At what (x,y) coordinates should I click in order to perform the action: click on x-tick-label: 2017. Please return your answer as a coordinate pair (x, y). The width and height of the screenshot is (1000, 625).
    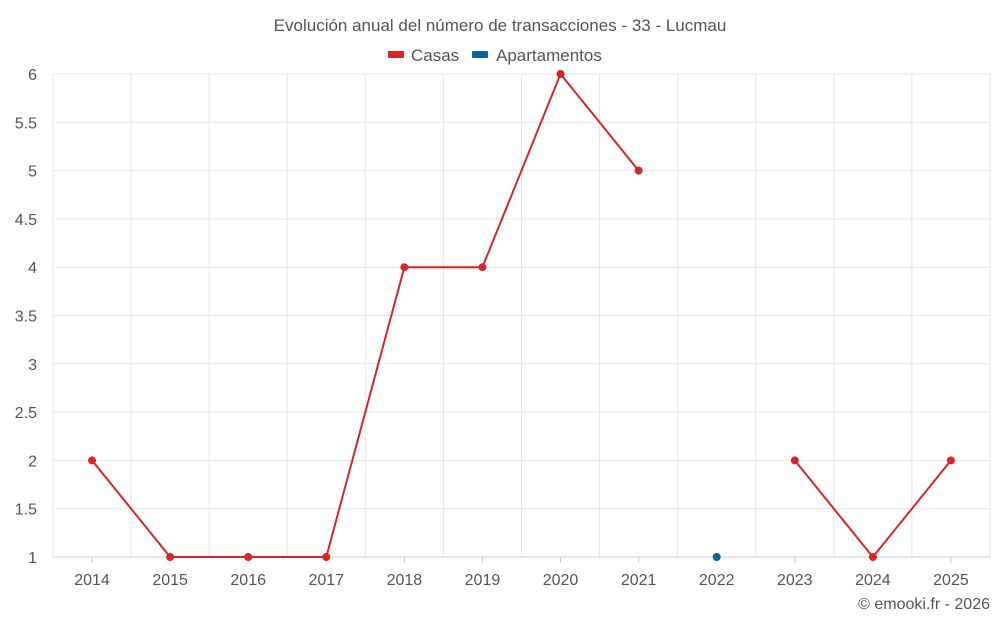
    Looking at the image, I should click on (326, 580).